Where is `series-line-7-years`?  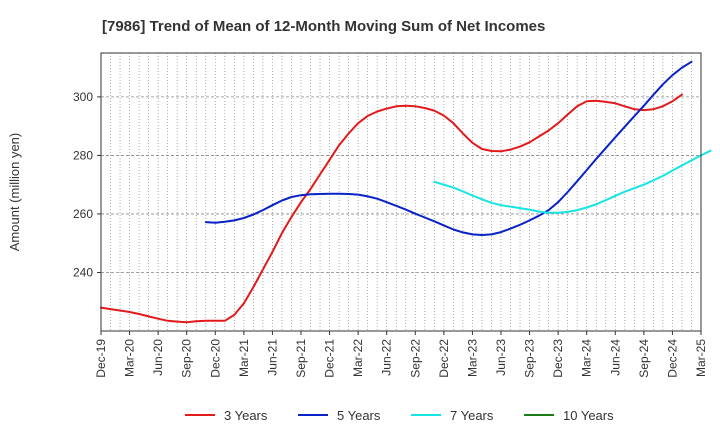 series-line-7-years is located at coordinates (572, 181).